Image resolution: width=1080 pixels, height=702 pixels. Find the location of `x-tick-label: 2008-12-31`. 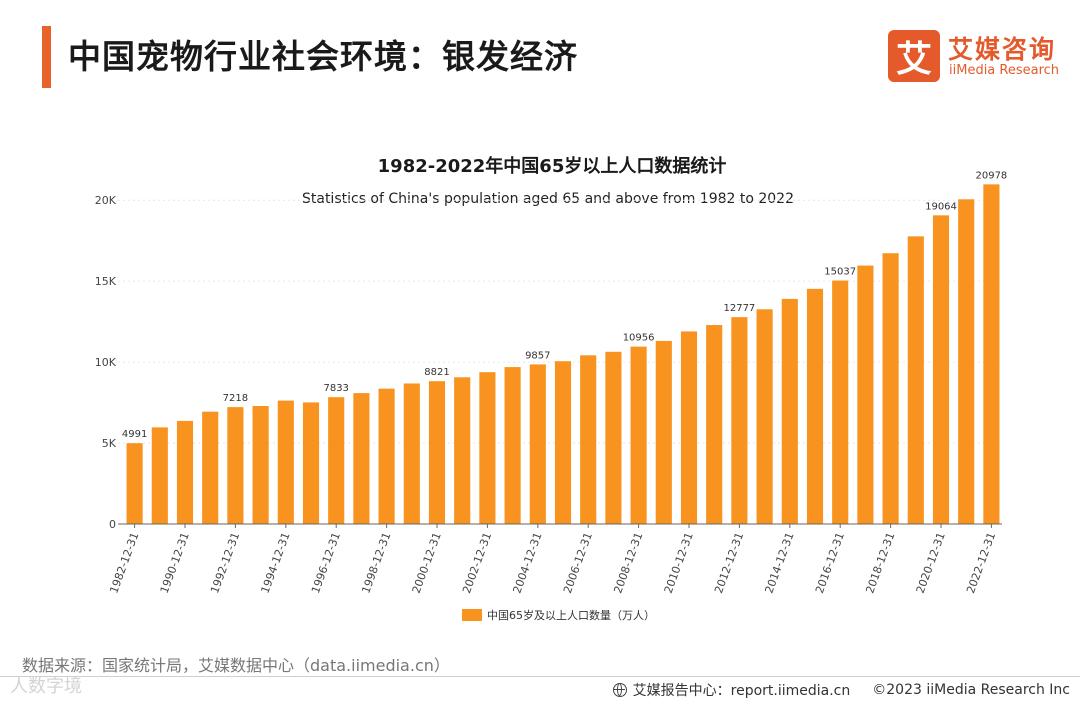

x-tick-label: 2008-12-31 is located at coordinates (628, 563).